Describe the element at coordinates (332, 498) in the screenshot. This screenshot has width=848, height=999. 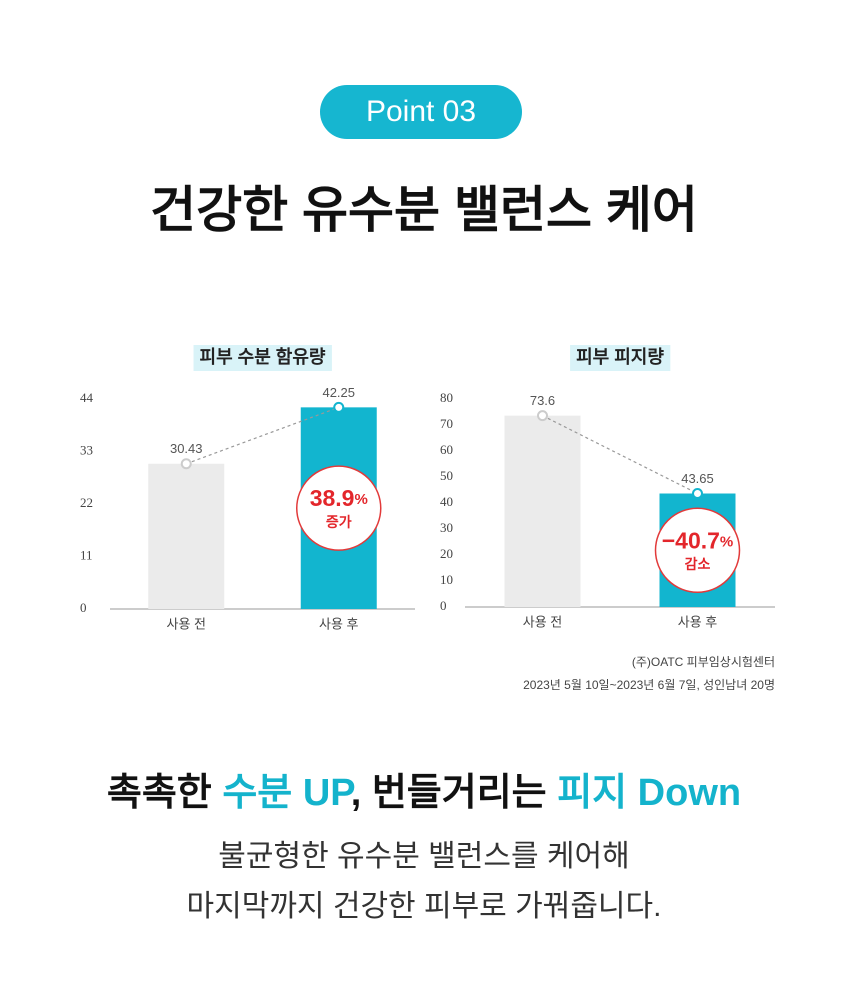
I see `change-number: 38.9` at that location.